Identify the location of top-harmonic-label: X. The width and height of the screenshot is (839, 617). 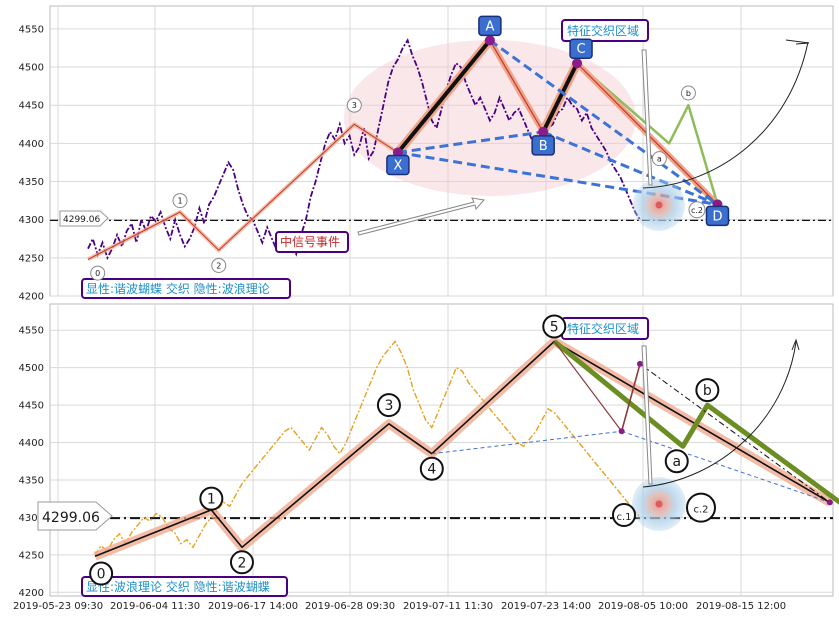
(397, 166).